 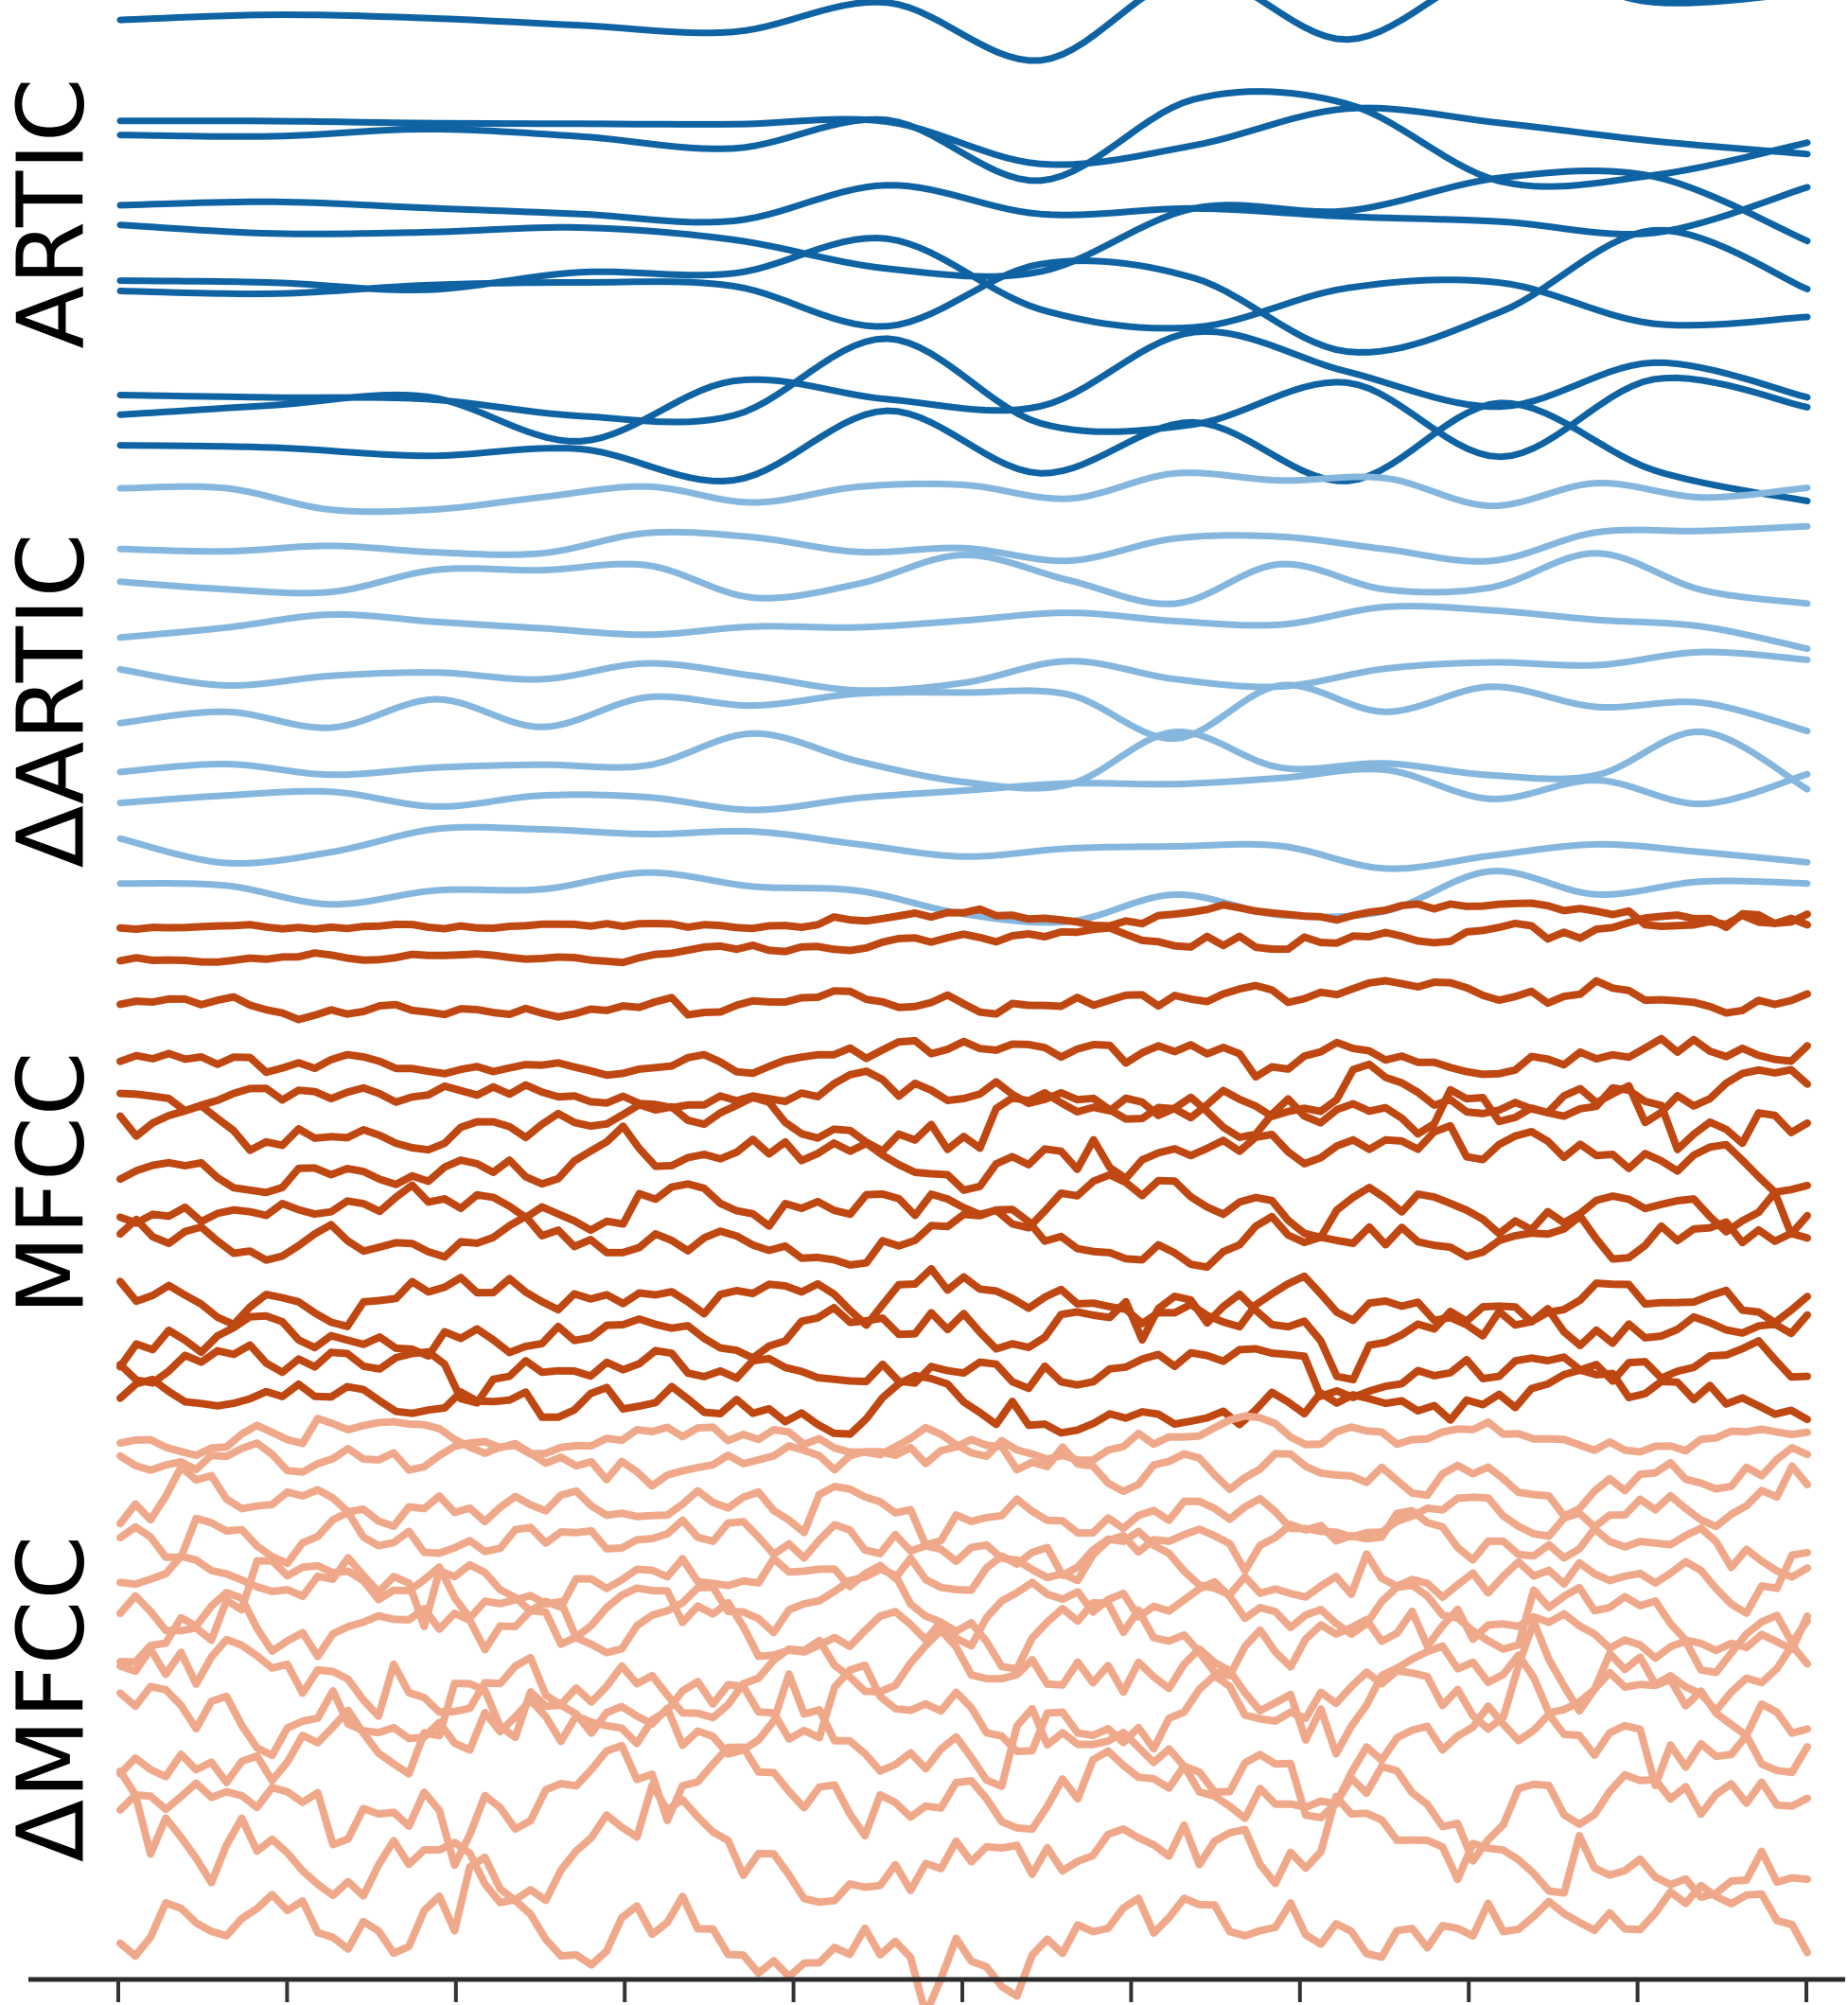 I want to click on x-axis, so click(x=937, y=1989).